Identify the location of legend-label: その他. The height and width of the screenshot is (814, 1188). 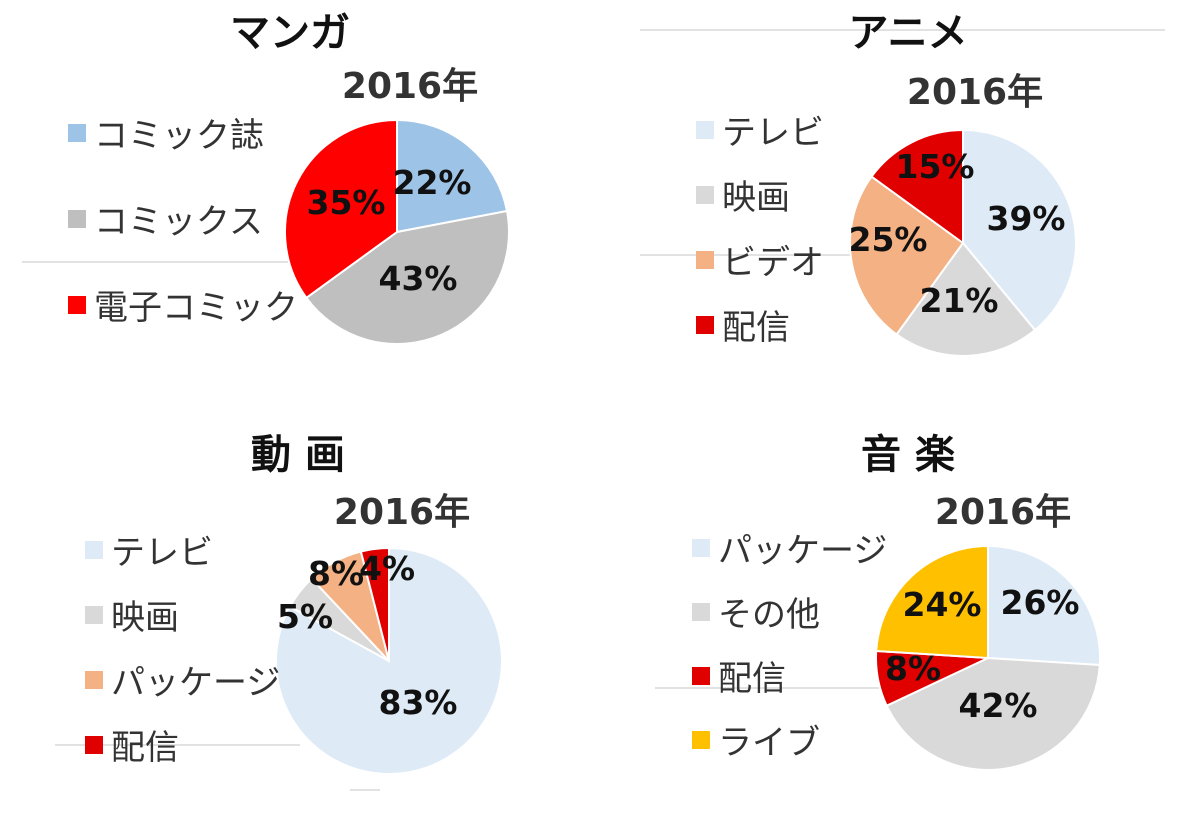
(769, 615).